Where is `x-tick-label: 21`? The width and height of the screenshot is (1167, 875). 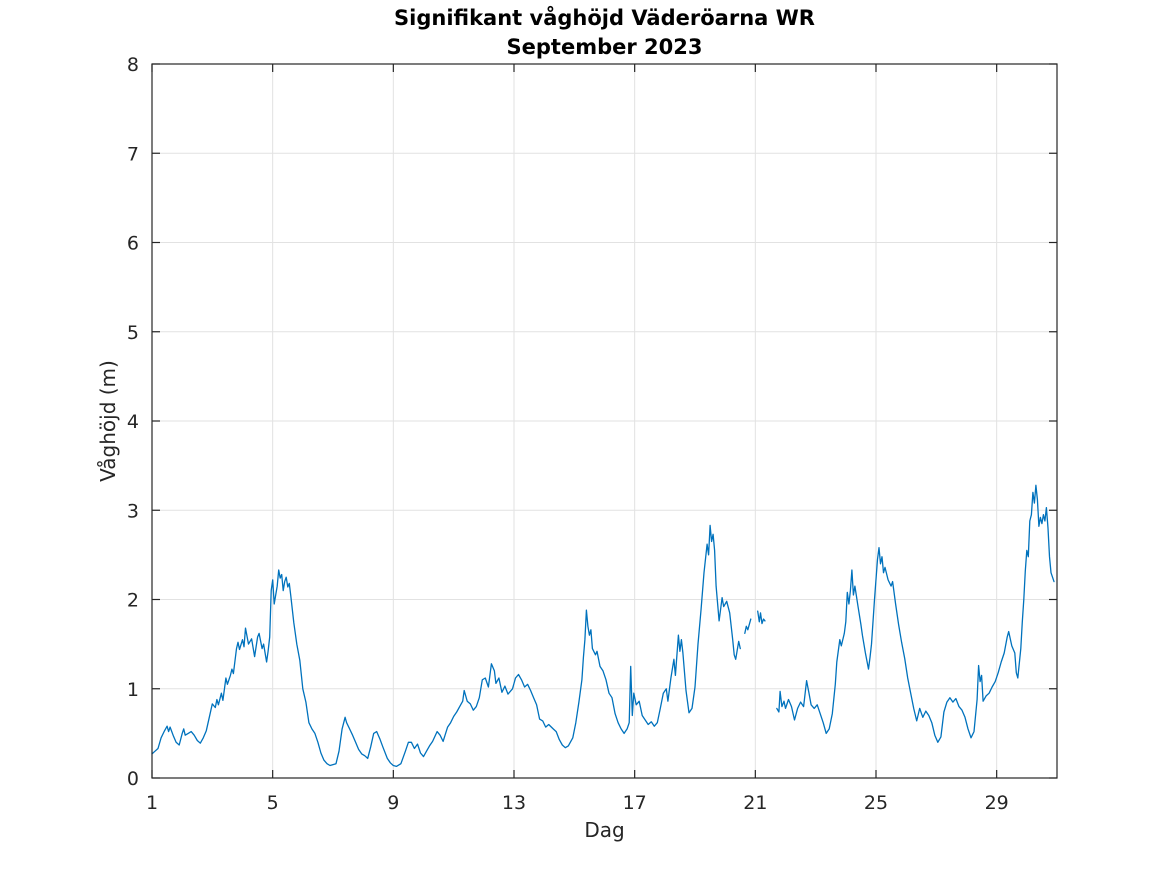 x-tick-label: 21 is located at coordinates (755, 803).